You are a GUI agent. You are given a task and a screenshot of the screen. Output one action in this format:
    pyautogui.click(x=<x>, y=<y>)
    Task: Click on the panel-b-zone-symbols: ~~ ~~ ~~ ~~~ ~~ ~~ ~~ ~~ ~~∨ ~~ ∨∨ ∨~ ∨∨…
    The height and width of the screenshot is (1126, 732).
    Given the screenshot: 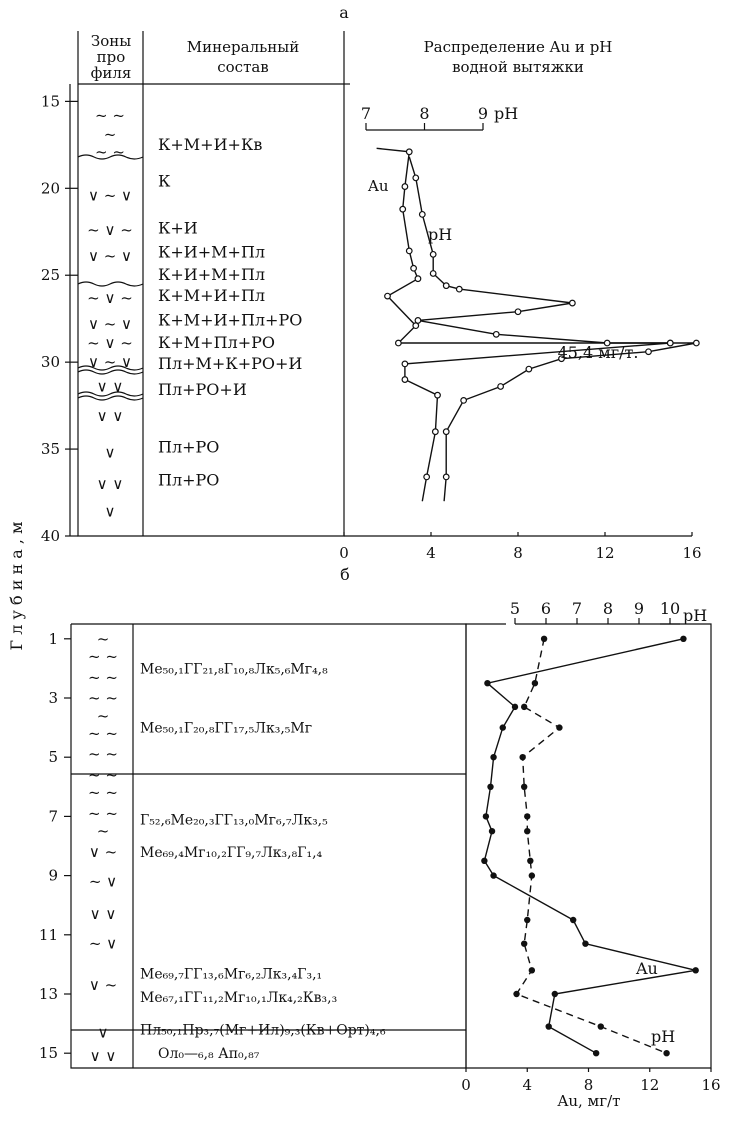 What is the action you would take?
    pyautogui.click(x=103, y=847)
    